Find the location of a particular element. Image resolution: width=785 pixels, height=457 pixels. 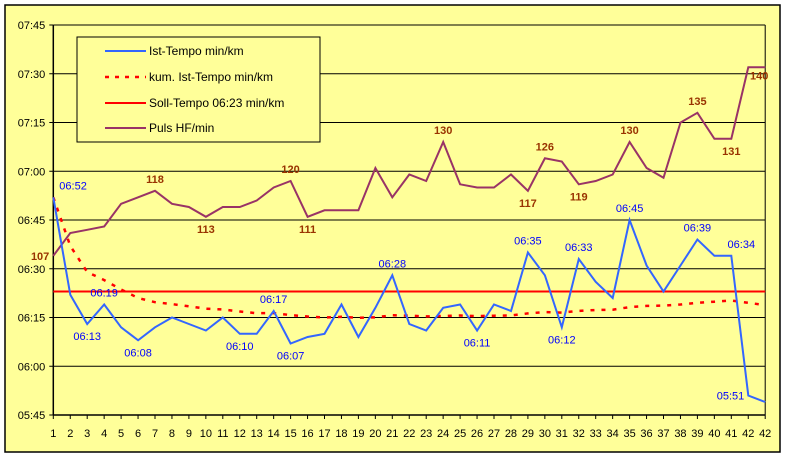

x-tick-label: 39 is located at coordinates (697, 434).